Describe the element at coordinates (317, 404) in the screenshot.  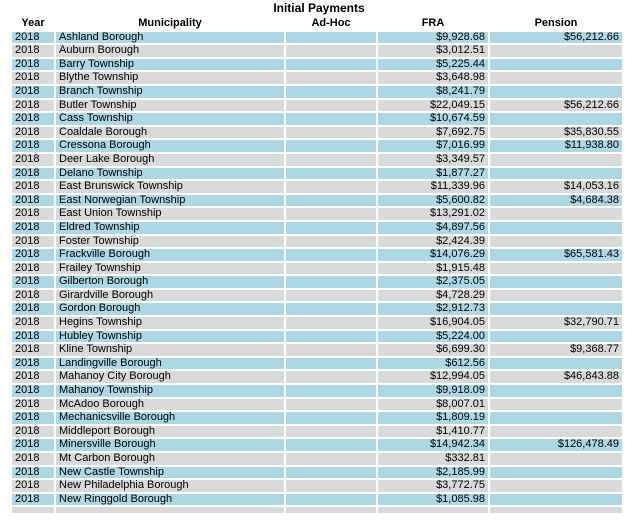
I see `table-row: 2018 McAdoo Borough $8,007.01` at that location.